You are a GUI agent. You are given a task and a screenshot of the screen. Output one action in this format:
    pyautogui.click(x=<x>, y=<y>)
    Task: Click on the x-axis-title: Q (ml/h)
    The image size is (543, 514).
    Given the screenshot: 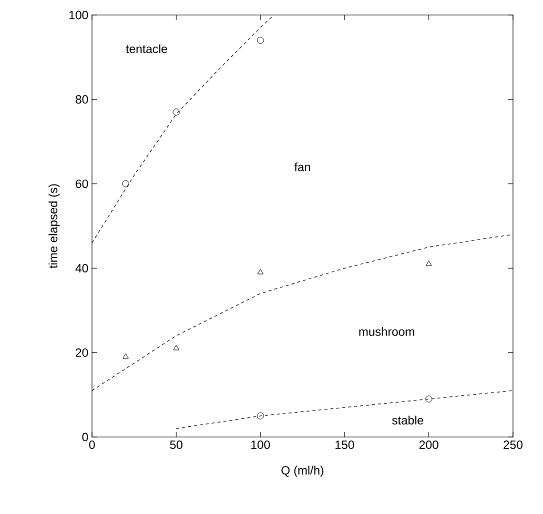 What is the action you would take?
    pyautogui.click(x=302, y=471)
    